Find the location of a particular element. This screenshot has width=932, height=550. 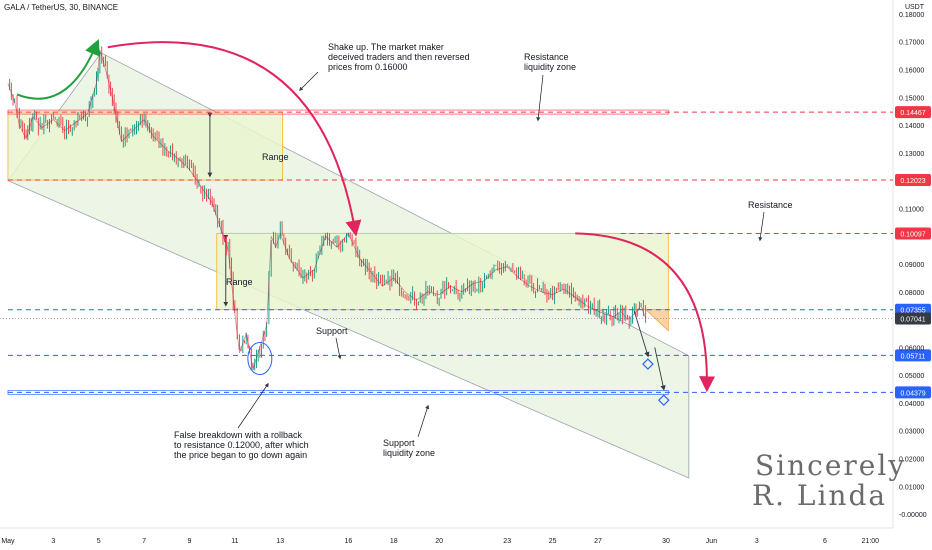

false-breakdown-pointer is located at coordinates (253, 405).